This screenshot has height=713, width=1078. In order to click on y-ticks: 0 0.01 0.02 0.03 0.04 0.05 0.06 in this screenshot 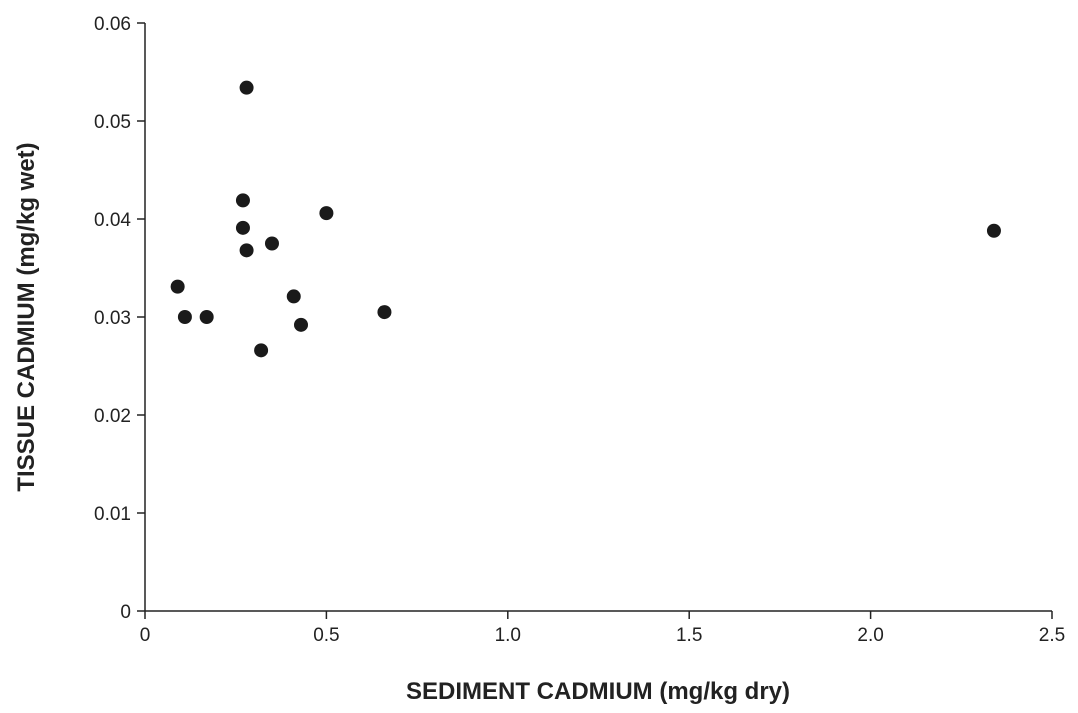, I will do `click(119, 318)`.